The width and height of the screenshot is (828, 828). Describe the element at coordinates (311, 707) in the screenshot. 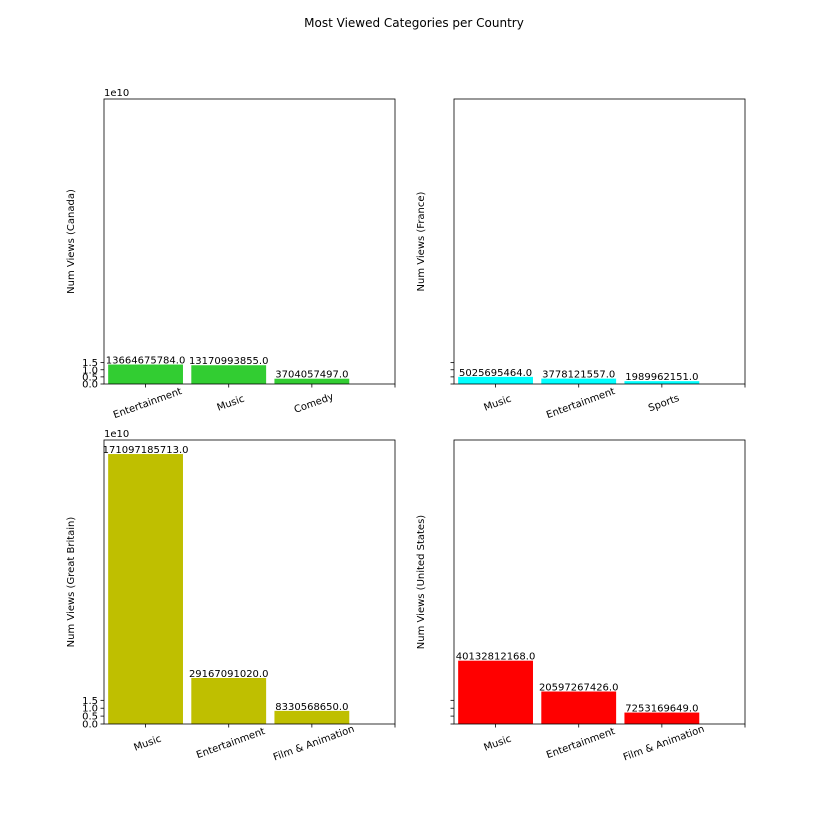

I see `bar-value-label: 8330568650.0` at that location.